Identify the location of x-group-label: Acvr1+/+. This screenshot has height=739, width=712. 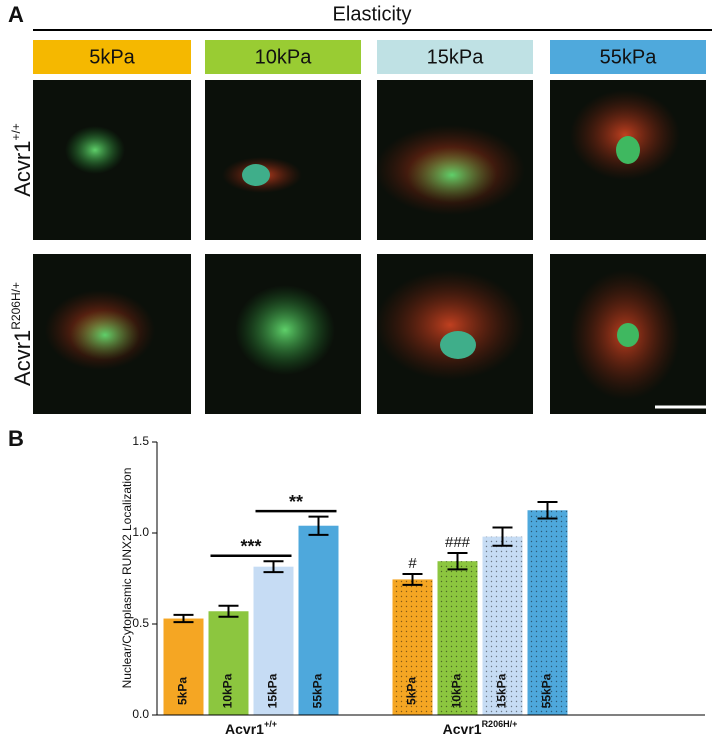
(251, 727).